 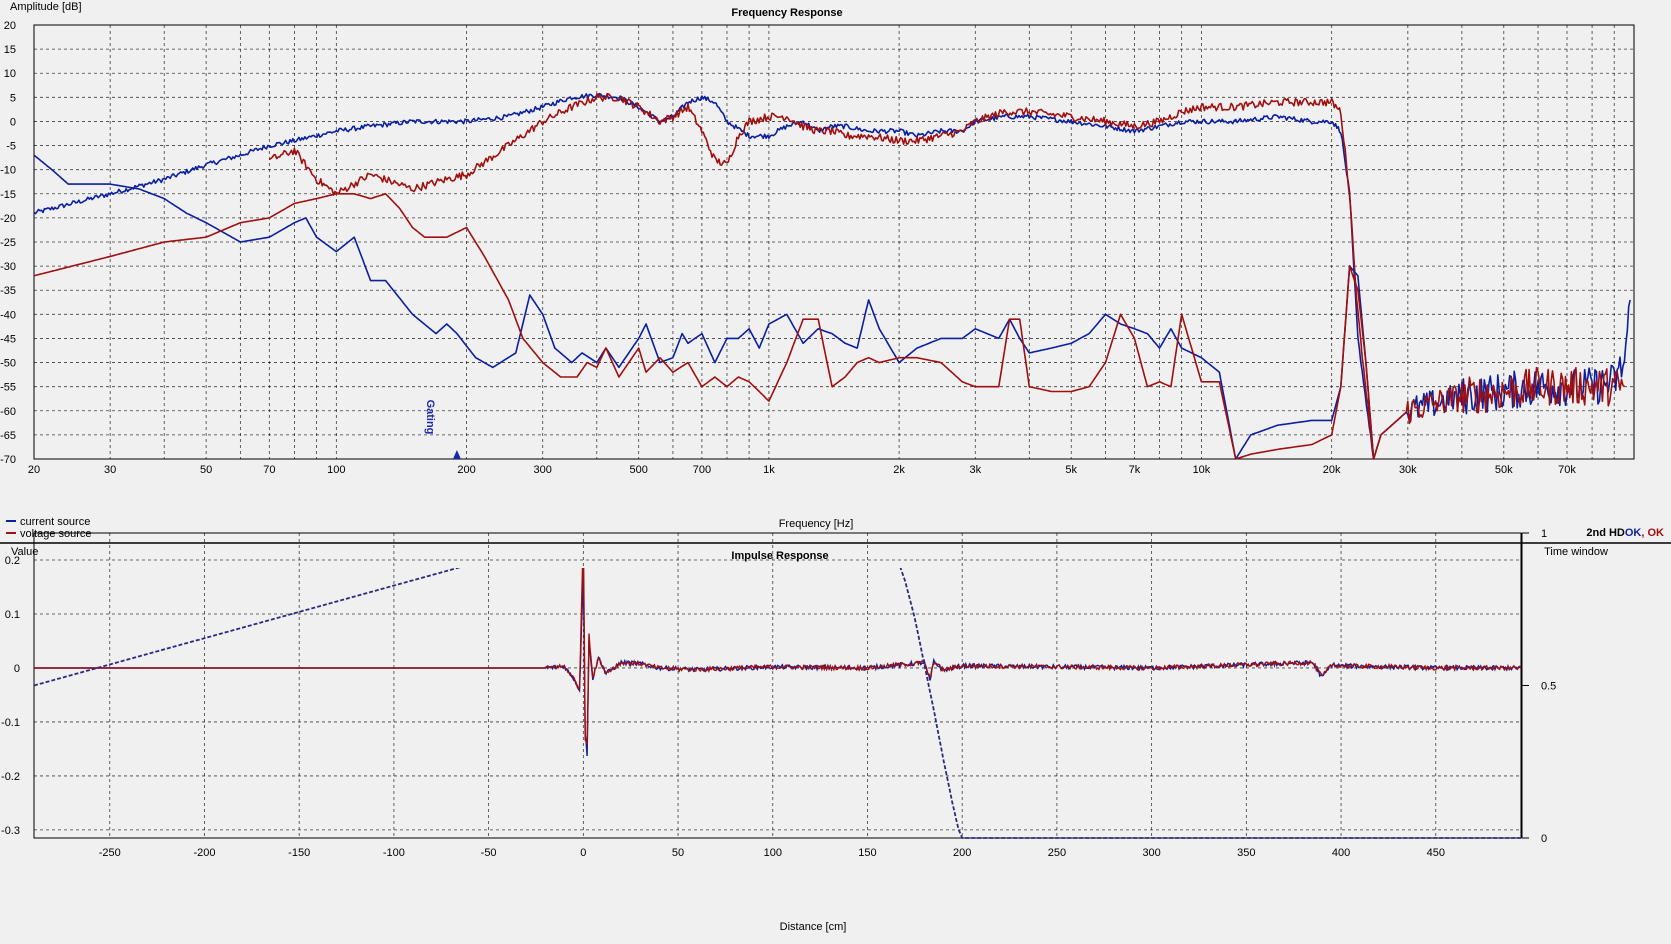 I want to click on freq-ytick-label: -70, so click(x=8, y=460).